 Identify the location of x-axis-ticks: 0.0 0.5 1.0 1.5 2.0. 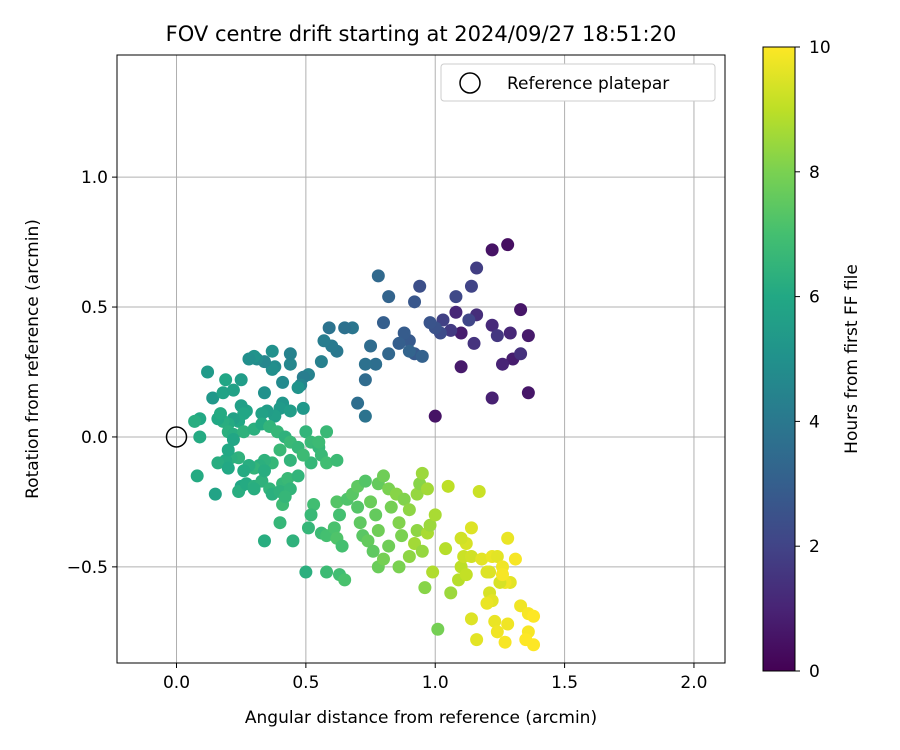
(435, 678).